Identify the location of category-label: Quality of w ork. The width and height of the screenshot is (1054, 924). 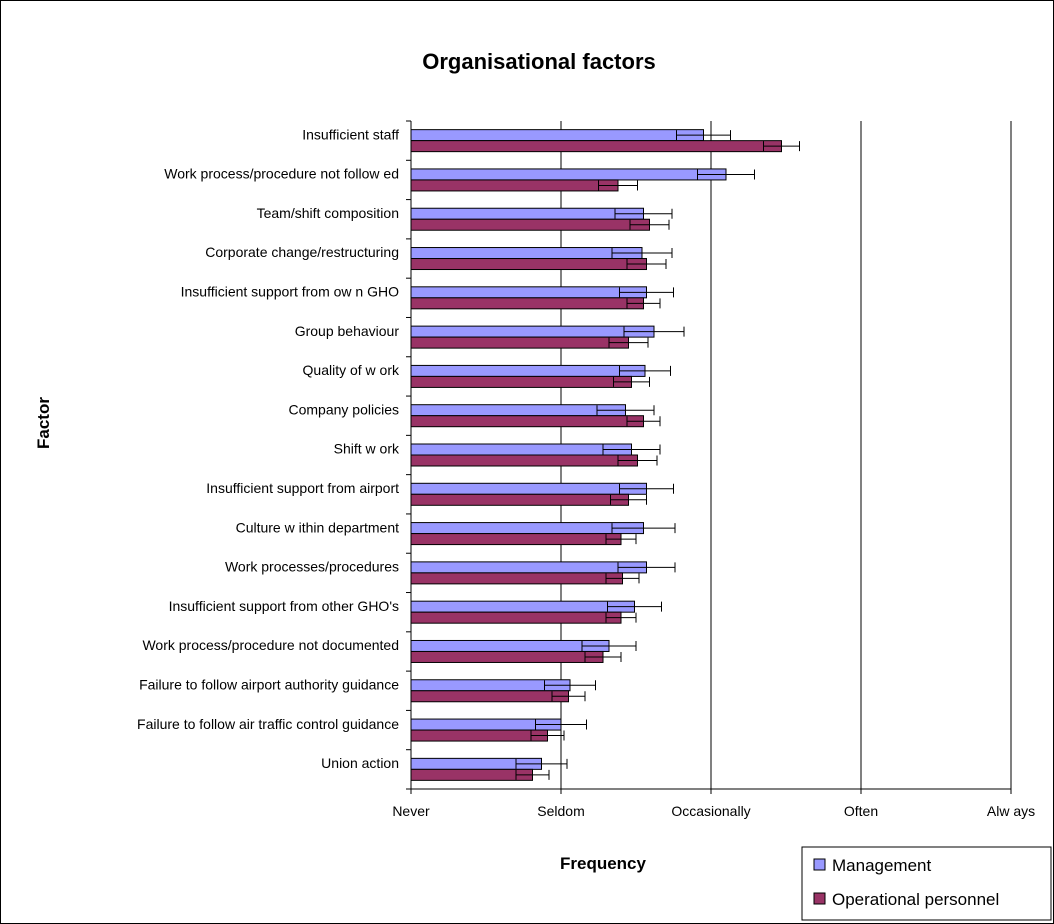
(351, 370).